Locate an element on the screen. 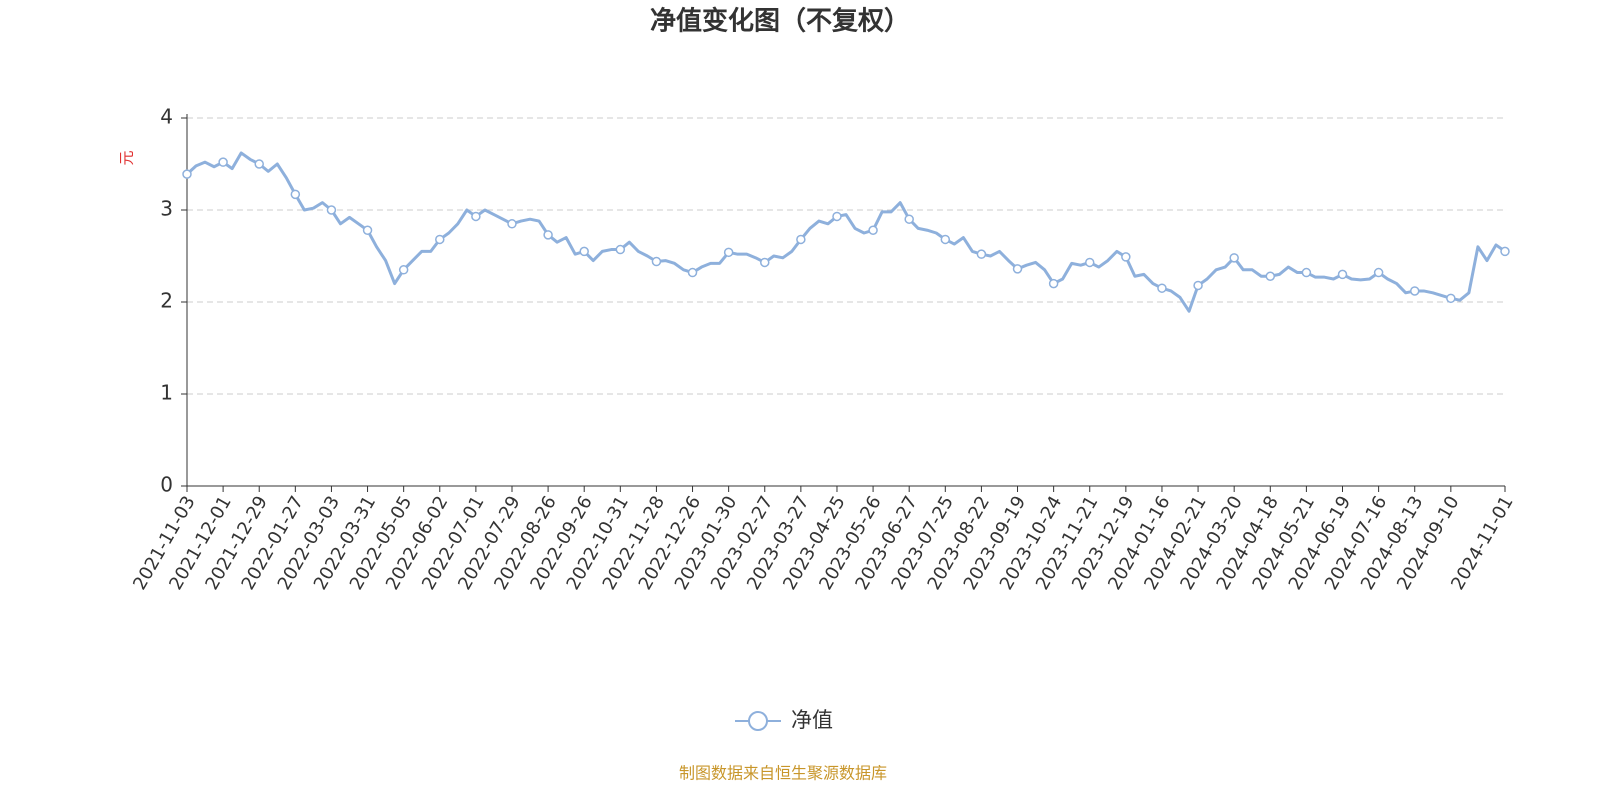 Image resolution: width=1600 pixels, height=800 pixels. legend-marker is located at coordinates (758, 721).